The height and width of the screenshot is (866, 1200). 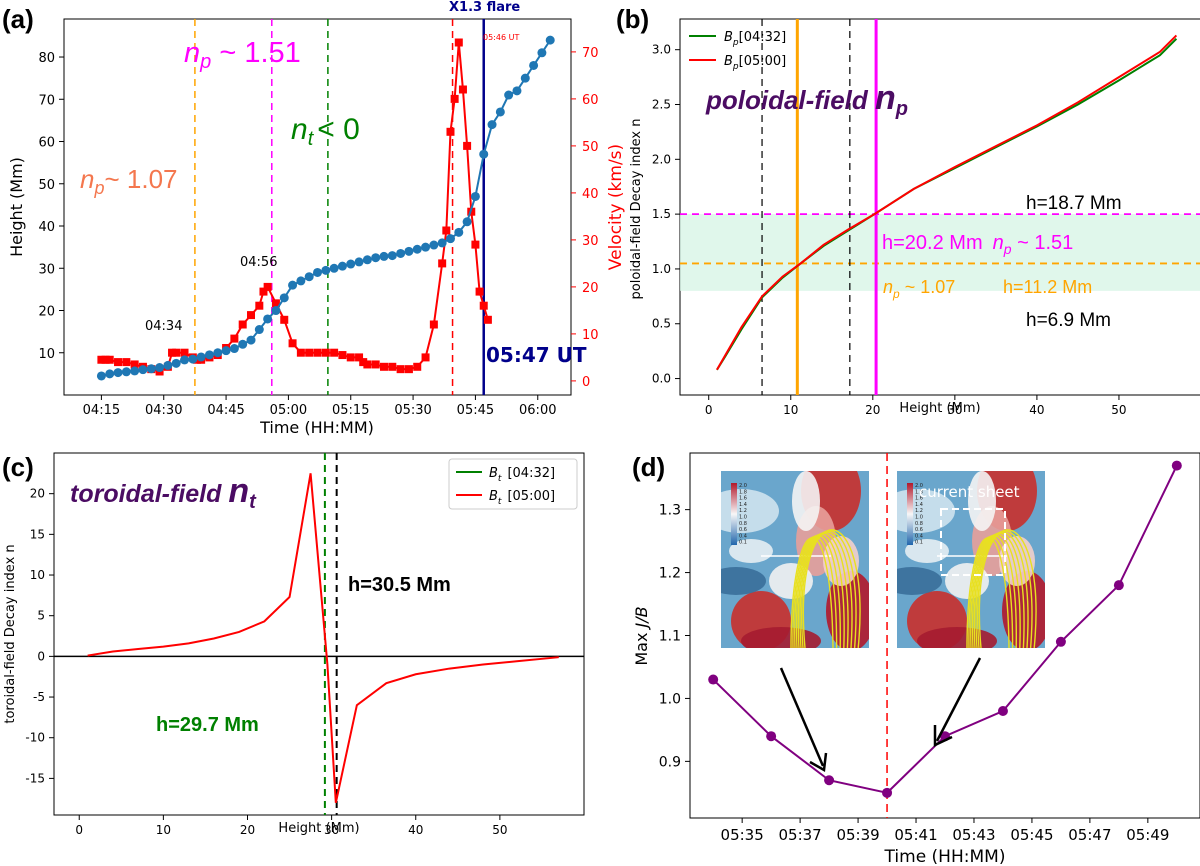 I want to click on panel-c-legend: Bt [04:32] Bt [05:00], so click(x=513, y=484).